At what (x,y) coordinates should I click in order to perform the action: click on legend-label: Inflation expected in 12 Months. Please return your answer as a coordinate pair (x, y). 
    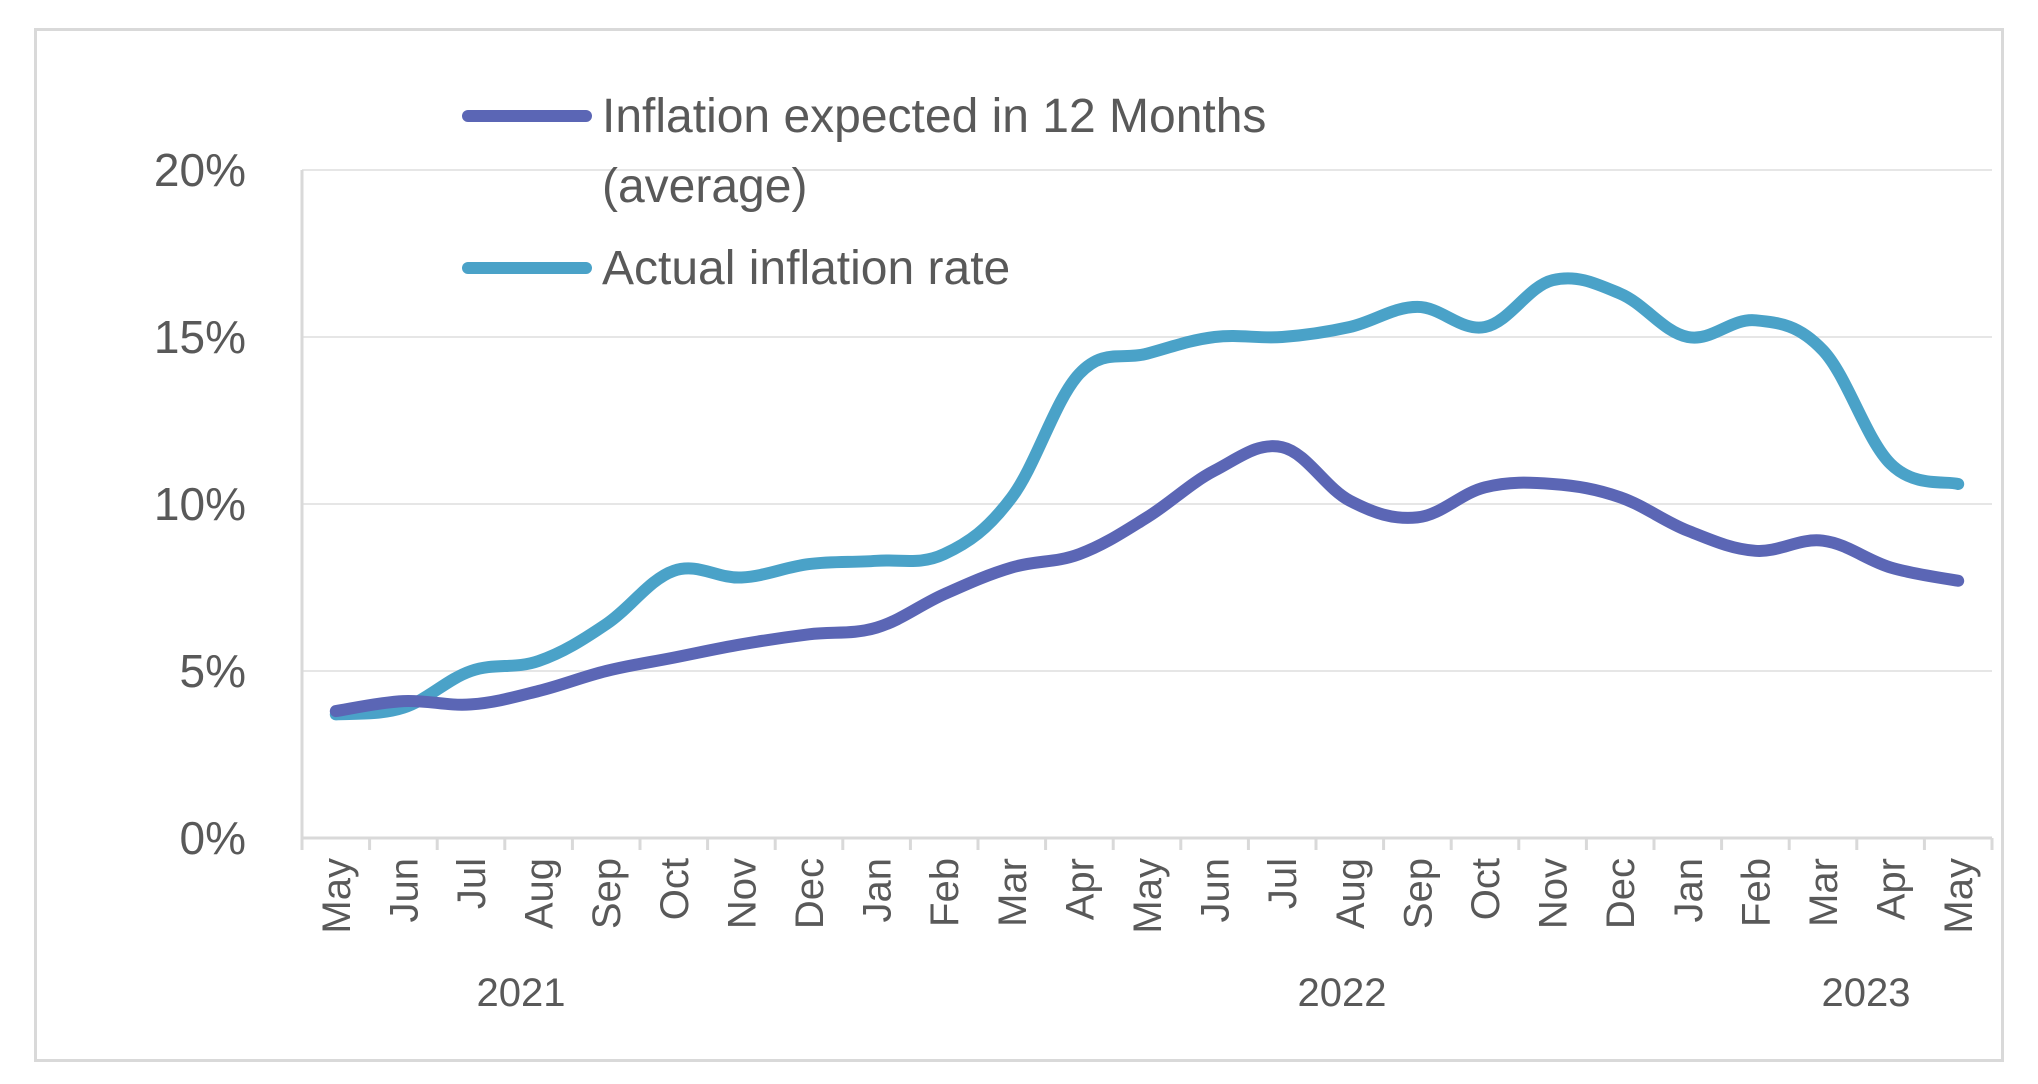
    Looking at the image, I should click on (934, 116).